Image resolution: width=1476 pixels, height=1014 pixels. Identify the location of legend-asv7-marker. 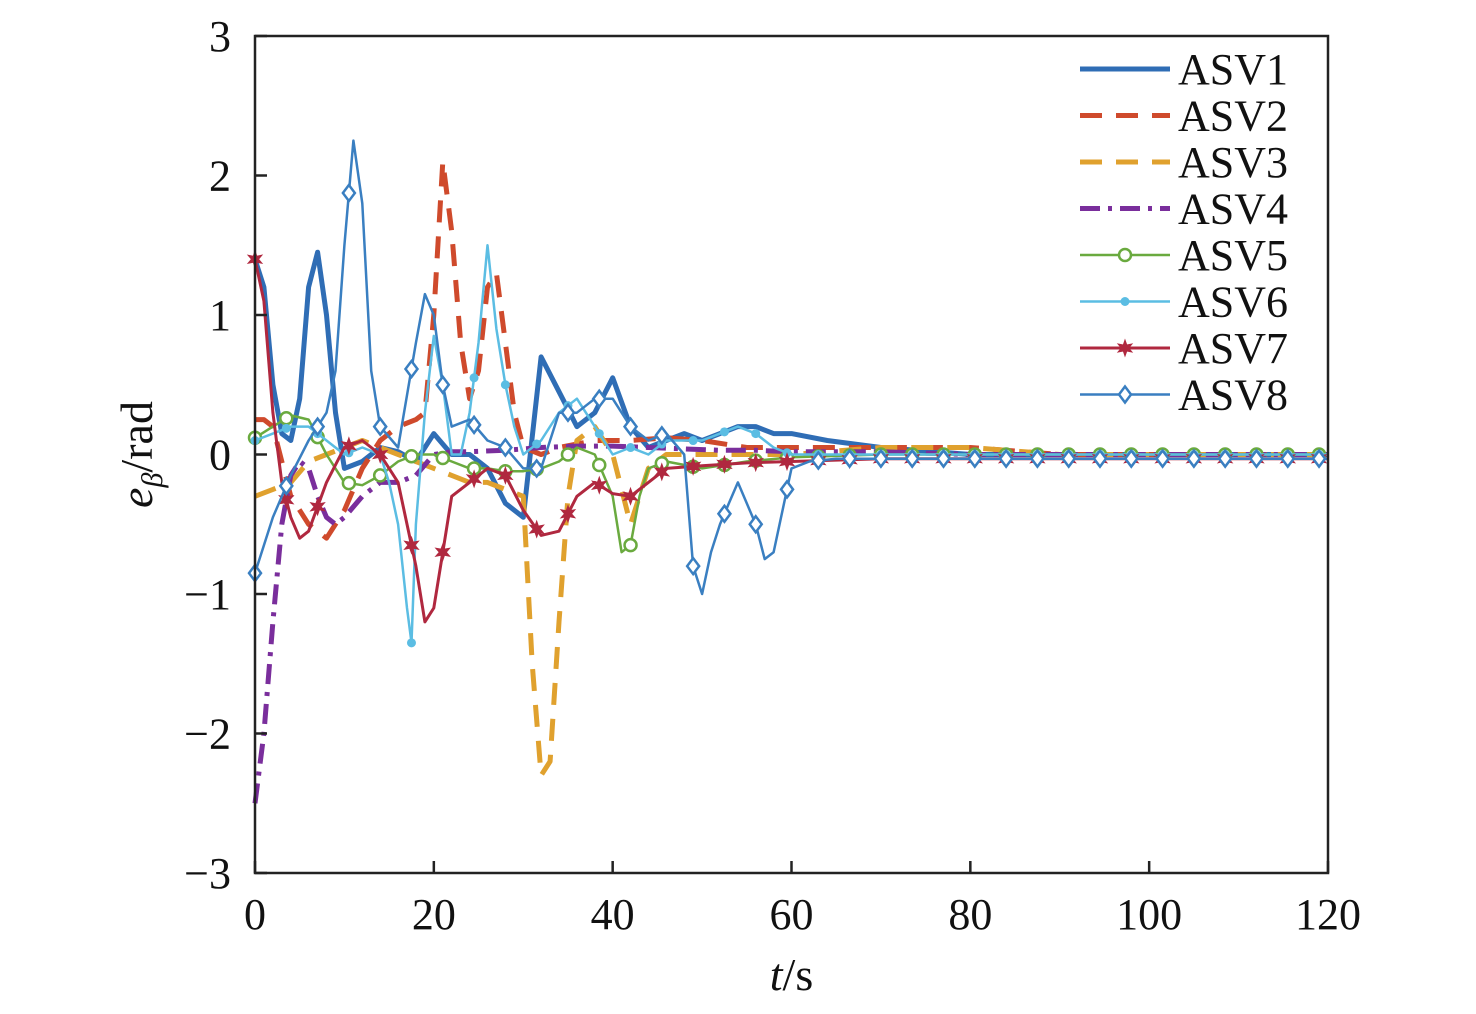
(1125, 348).